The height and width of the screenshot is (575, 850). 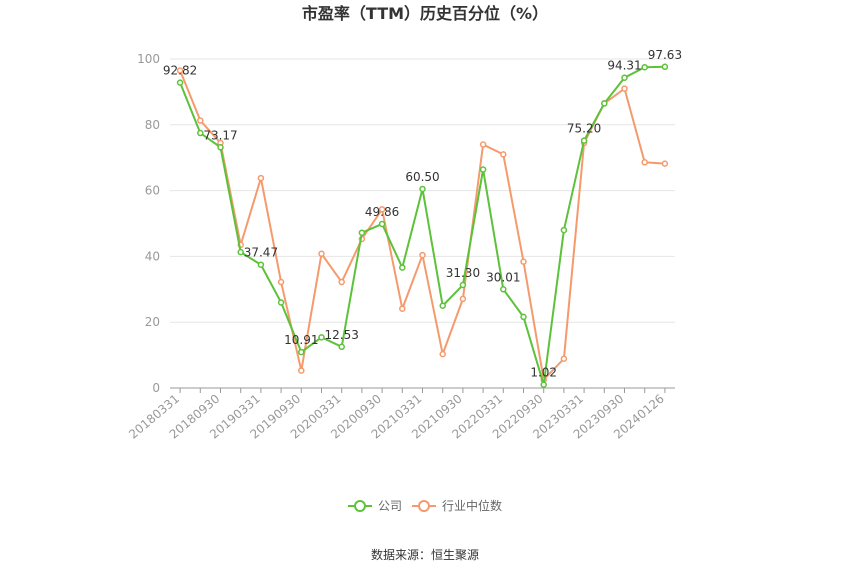 I want to click on data-label: 10.91, so click(x=301, y=340).